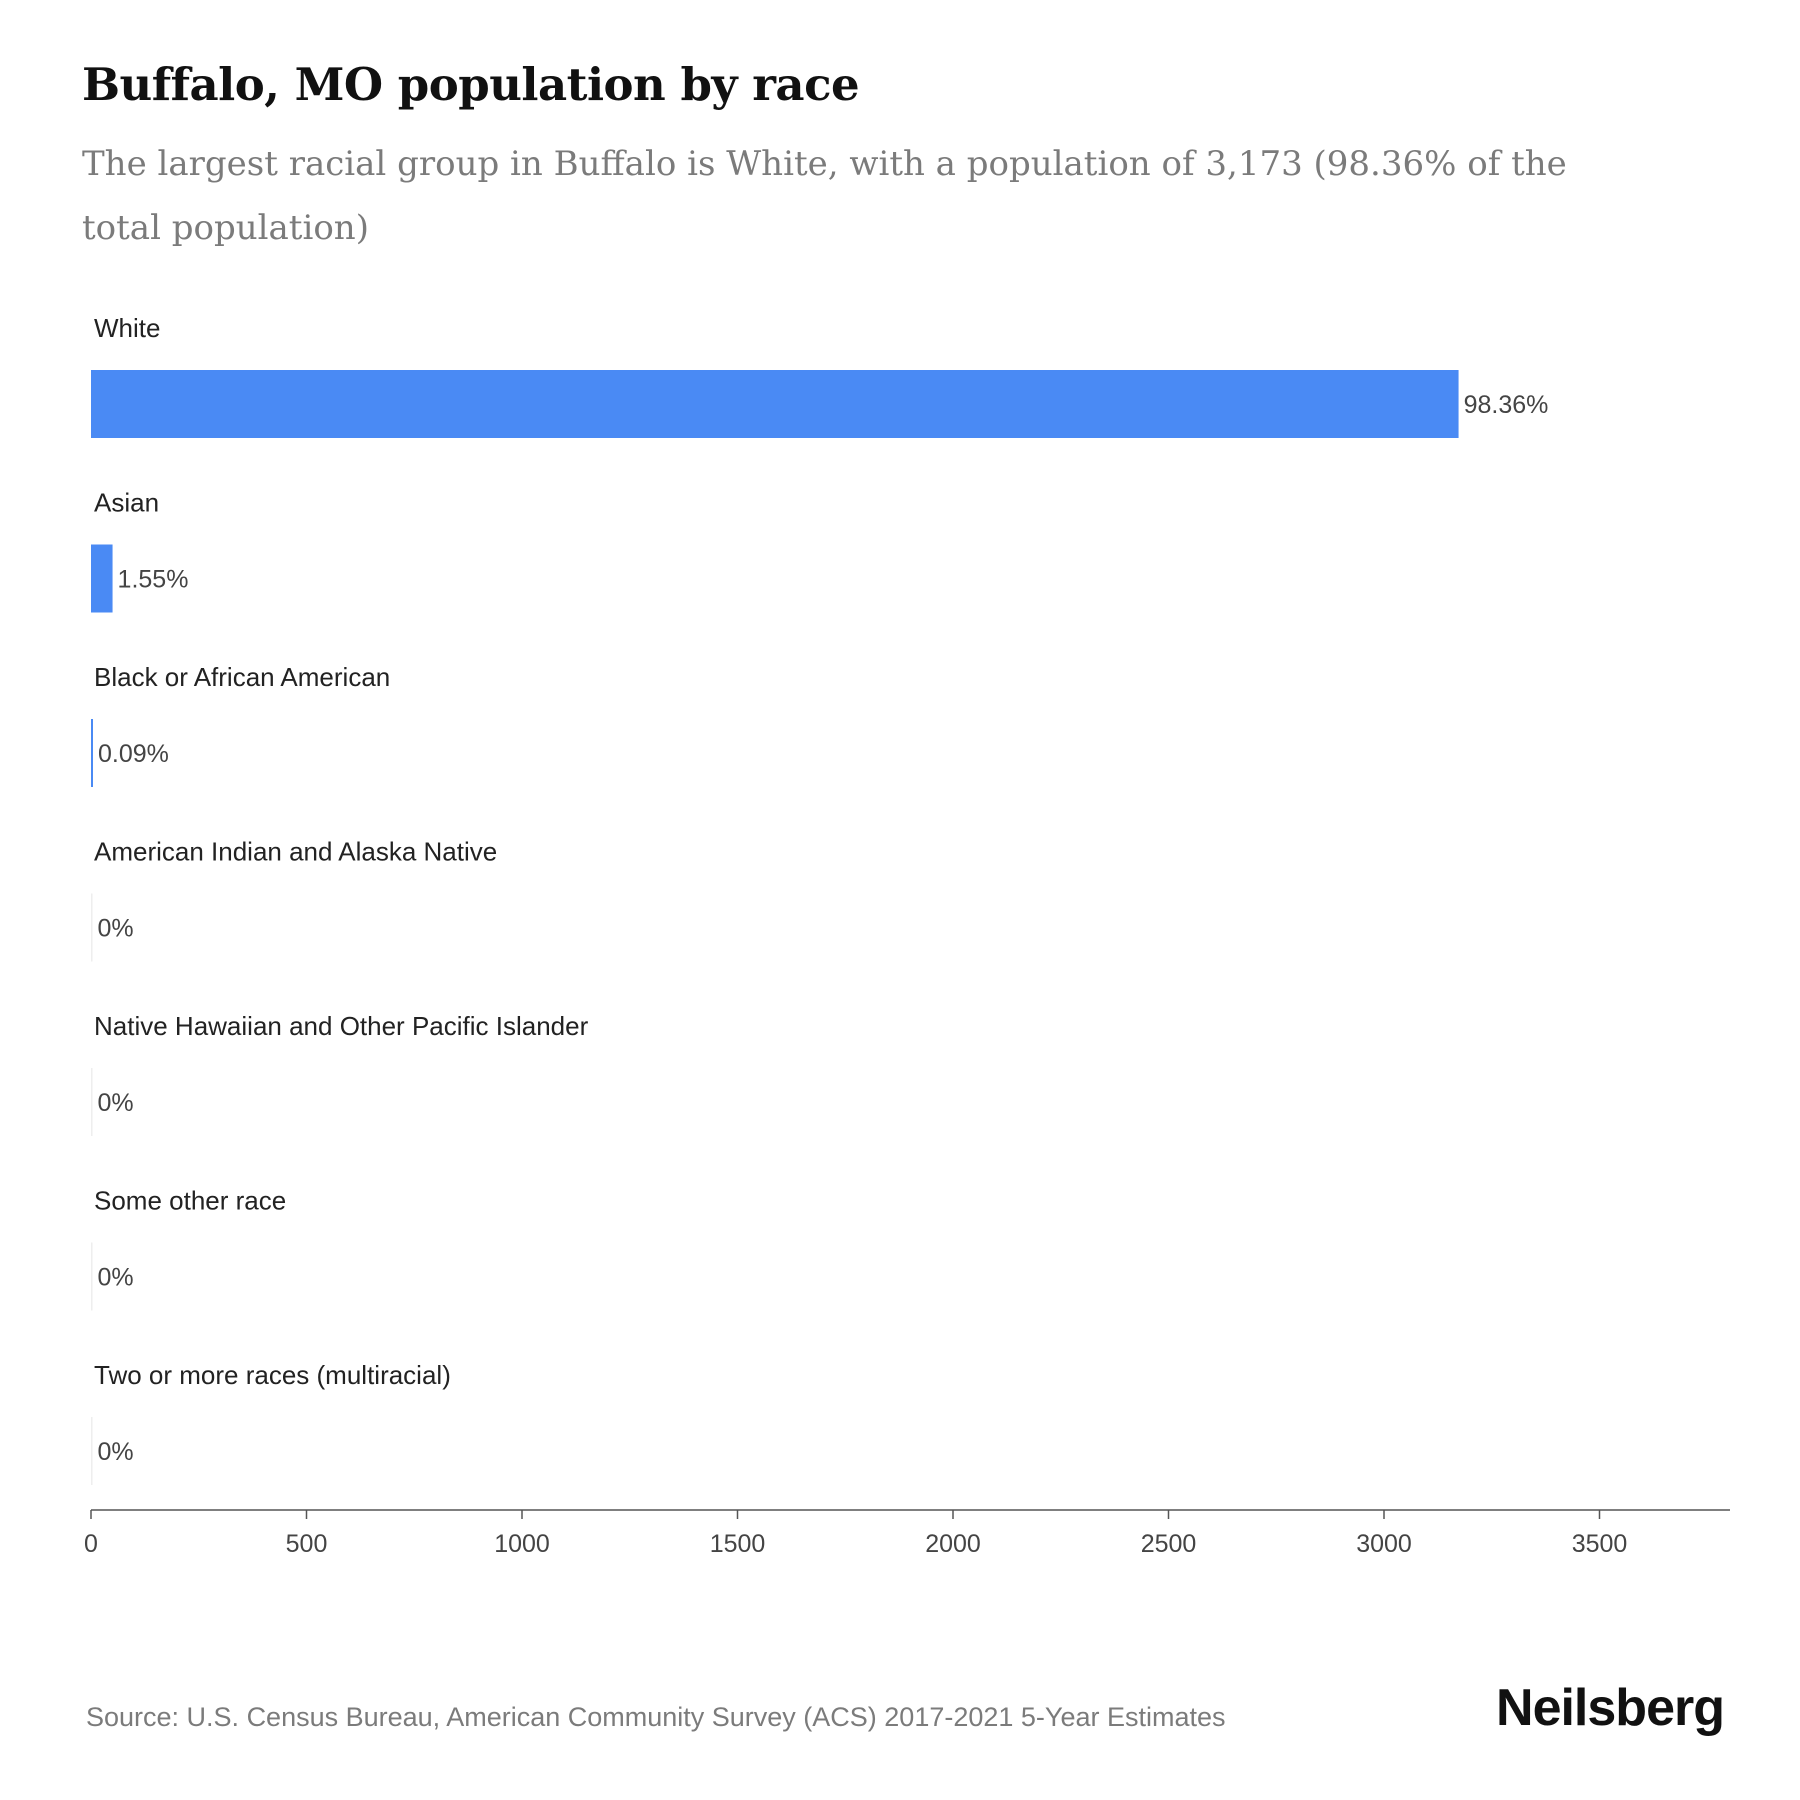 This screenshot has height=1800, width=1800. I want to click on category-label: White, so click(127, 328).